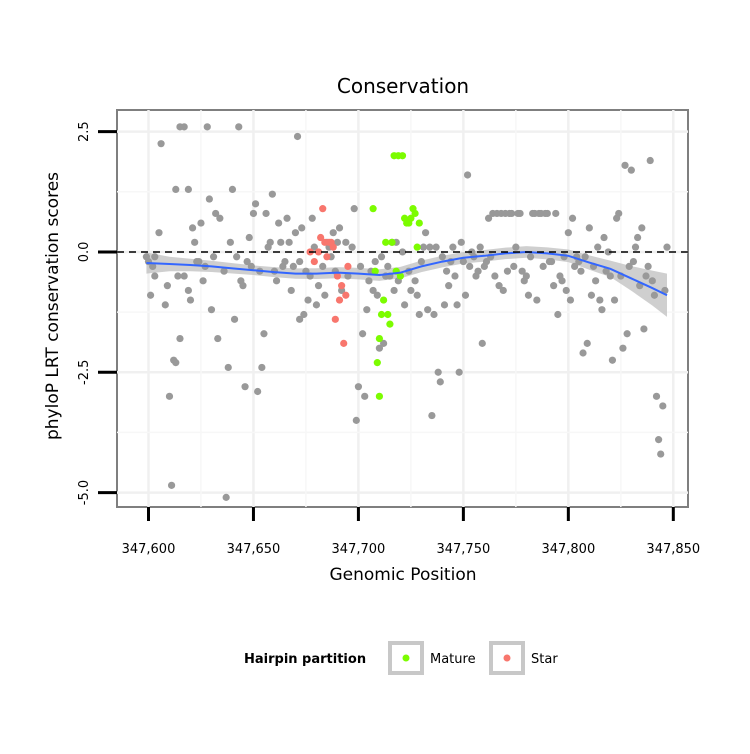 The width and height of the screenshot is (750, 754). I want to click on y-tick-label: -2.5, so click(84, 372).